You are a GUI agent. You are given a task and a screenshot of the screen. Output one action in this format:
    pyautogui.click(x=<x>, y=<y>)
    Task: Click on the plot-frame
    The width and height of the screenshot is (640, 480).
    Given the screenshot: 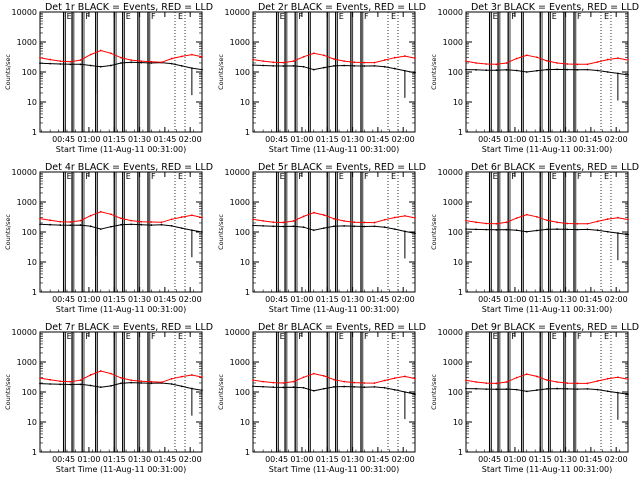 What is the action you would take?
    pyautogui.click(x=334, y=232)
    